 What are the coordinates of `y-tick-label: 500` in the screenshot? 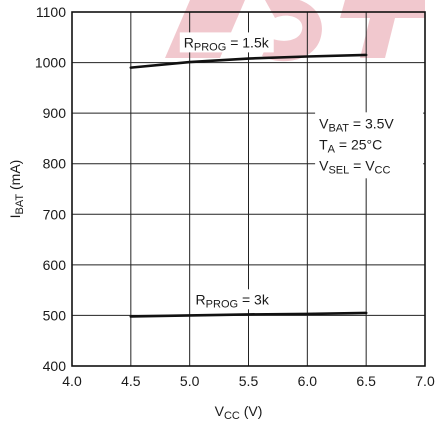 It's located at (55, 315).